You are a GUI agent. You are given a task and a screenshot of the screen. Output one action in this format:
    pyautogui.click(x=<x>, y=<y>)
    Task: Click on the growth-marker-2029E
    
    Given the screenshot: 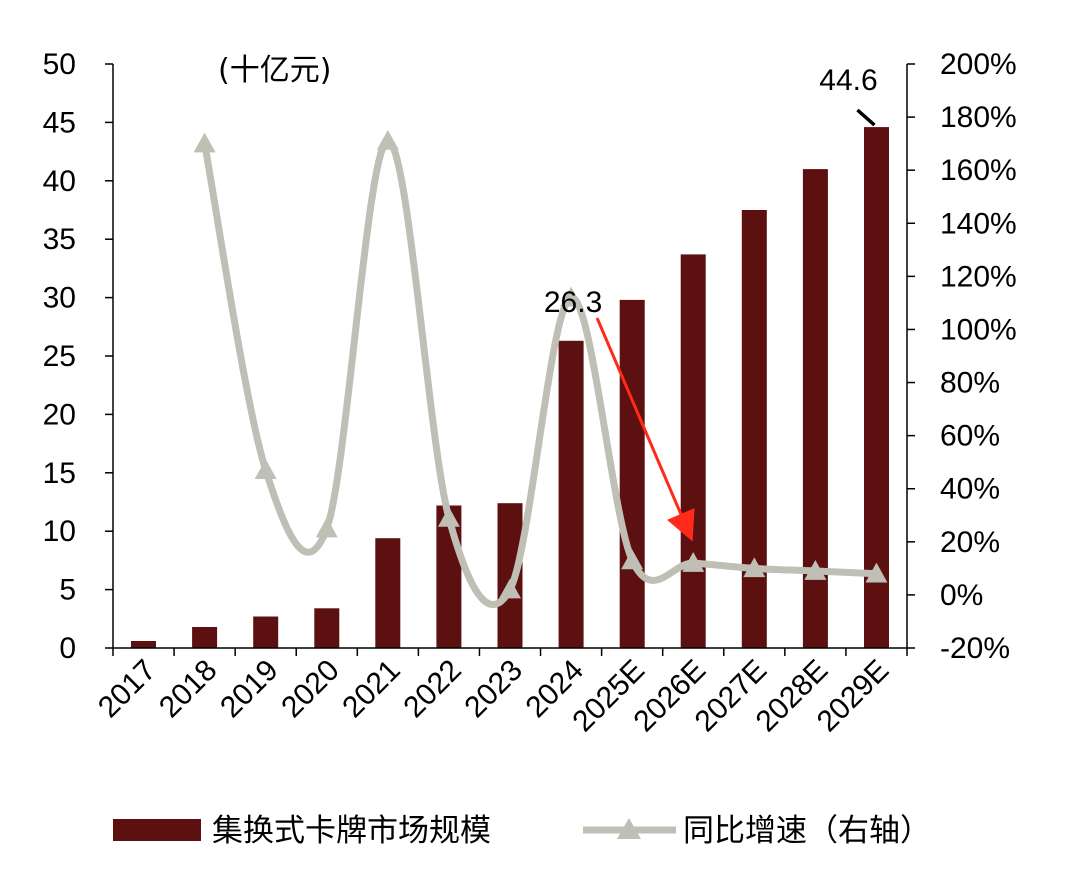 What is the action you would take?
    pyautogui.click(x=876, y=572)
    